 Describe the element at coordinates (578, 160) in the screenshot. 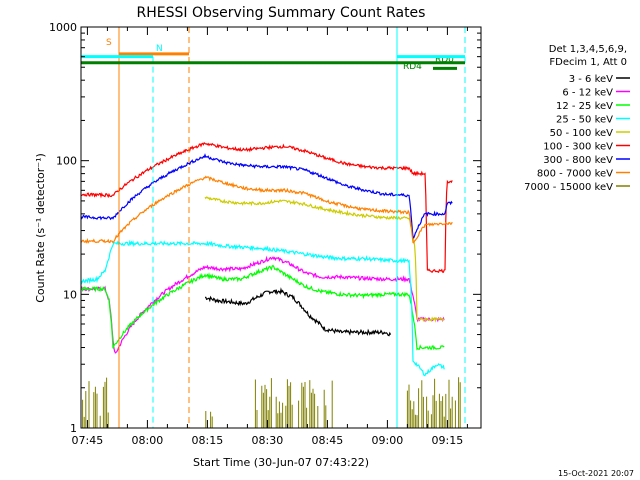

I see `legend-label: 300 - 800 keV` at that location.